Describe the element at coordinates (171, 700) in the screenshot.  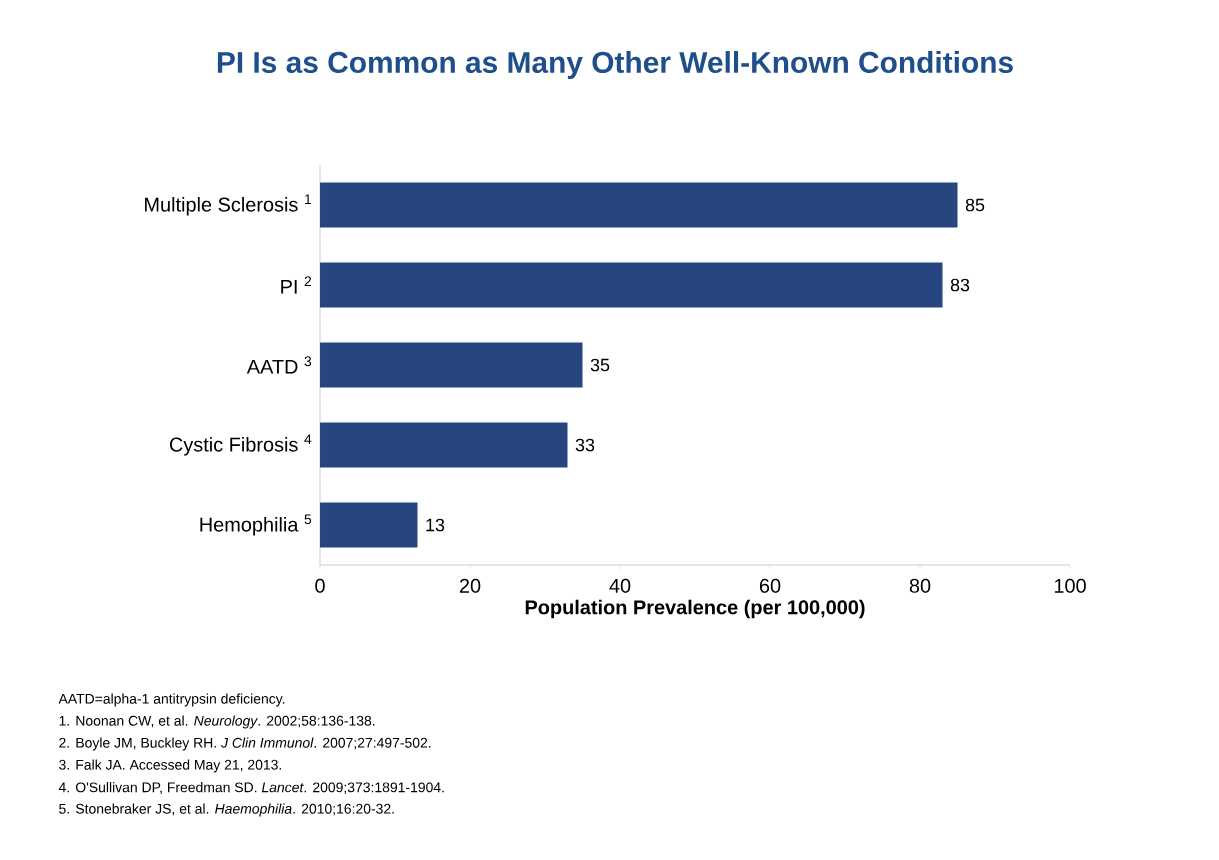
I see `text: AATD=alpha-1 antitrypsin deficiency.` at that location.